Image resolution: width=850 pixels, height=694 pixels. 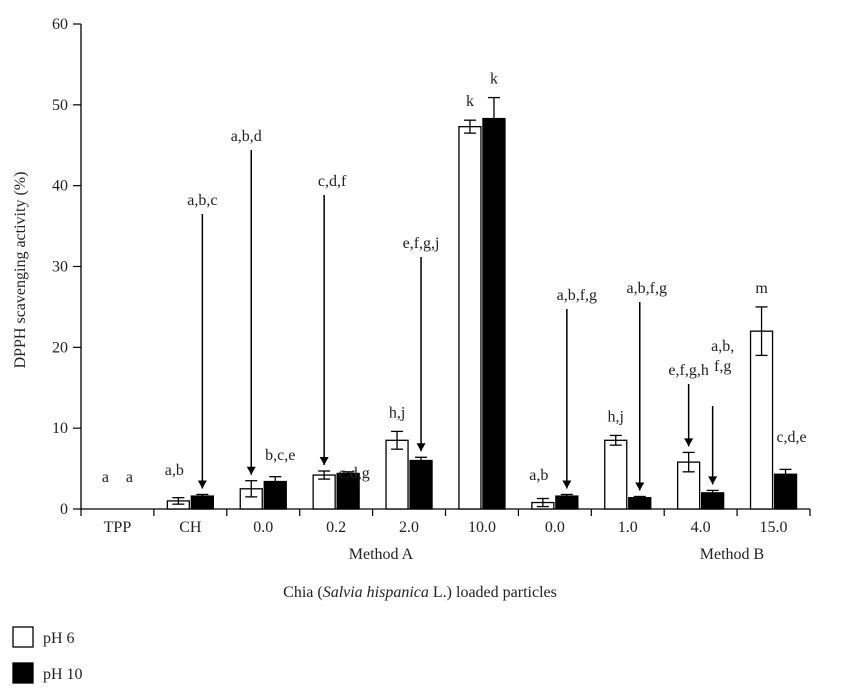 I want to click on y-axis: 0 10 20 30 40 50 60, so click(x=67, y=267).